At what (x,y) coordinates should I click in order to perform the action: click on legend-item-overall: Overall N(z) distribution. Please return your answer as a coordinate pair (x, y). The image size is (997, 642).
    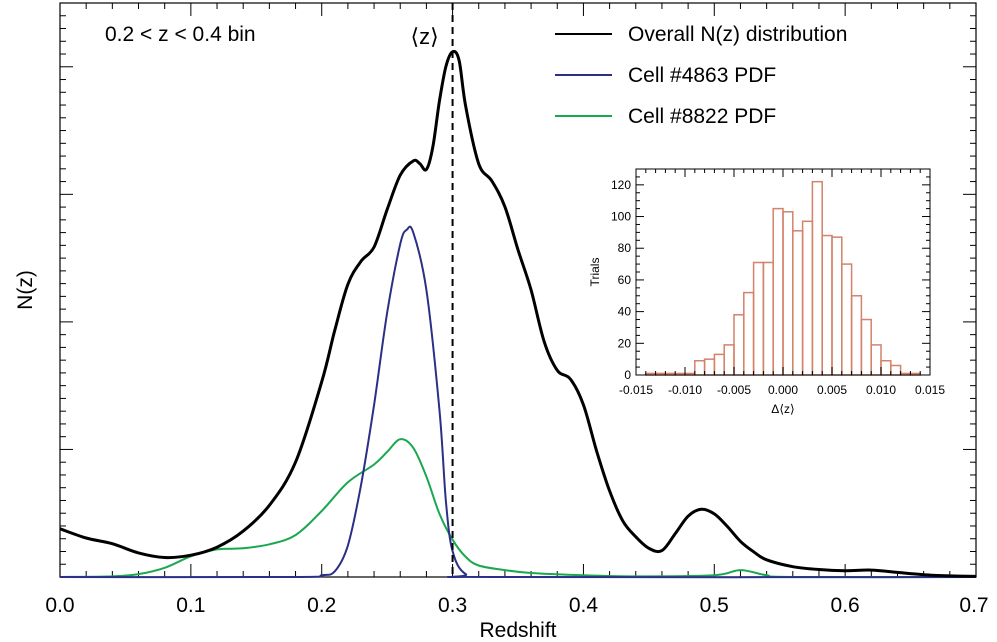
    Looking at the image, I should click on (701, 34).